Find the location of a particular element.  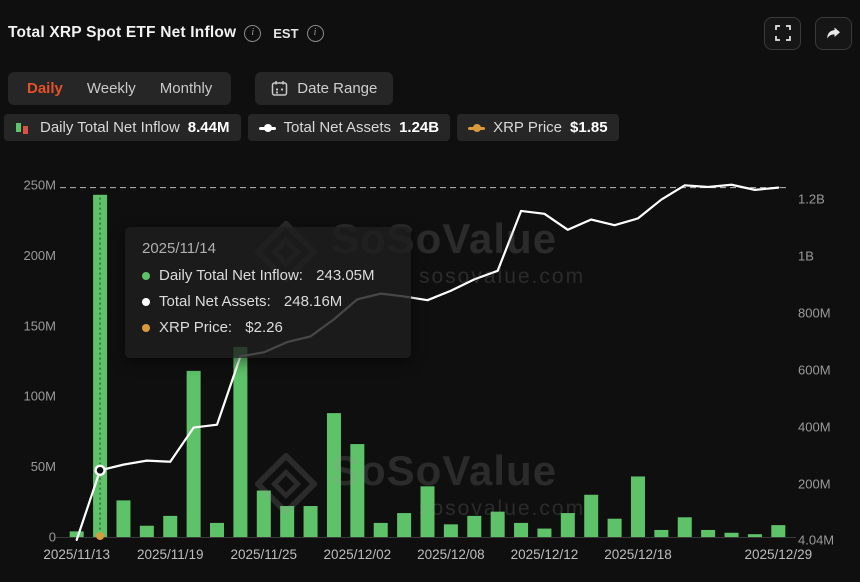

tooltip-label: Total Net Assets is located at coordinates (217, 301).